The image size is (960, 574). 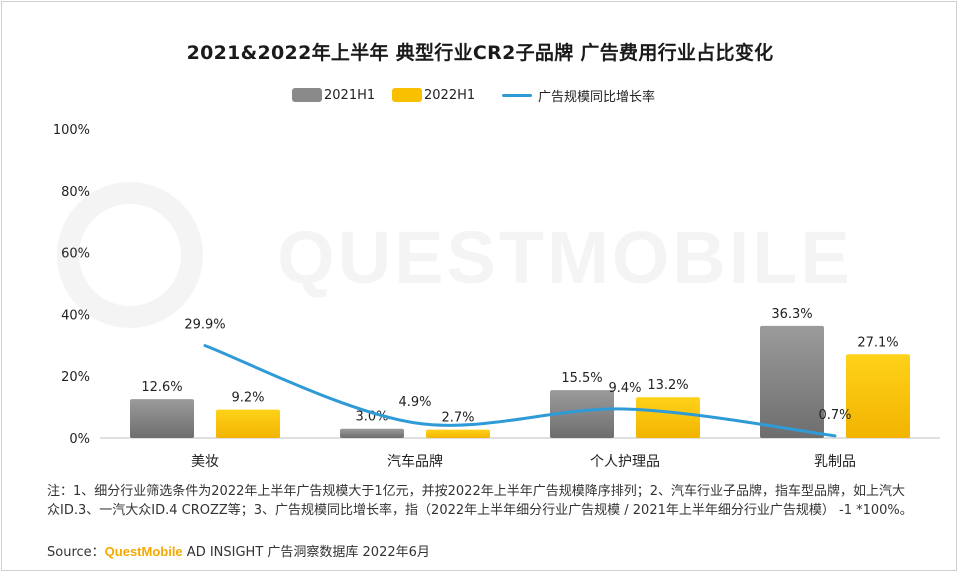 I want to click on legend: 2021H1 2022H1 广告规模同比增长率, so click(x=480, y=95).